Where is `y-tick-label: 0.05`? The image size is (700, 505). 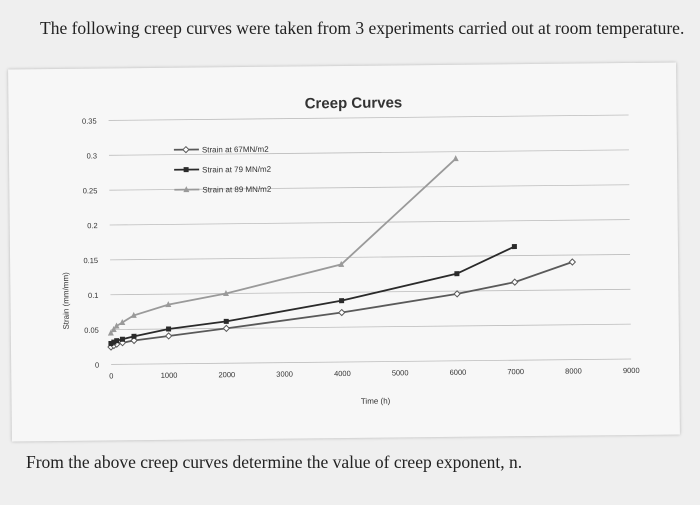
y-tick-label: 0.05 is located at coordinates (91, 330).